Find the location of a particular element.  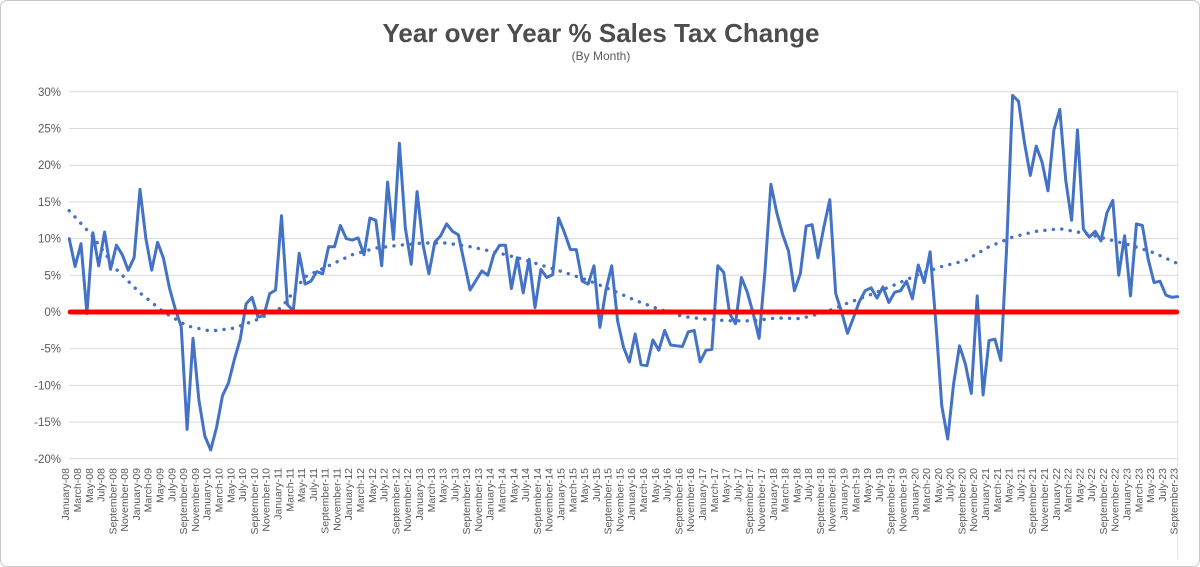

x-tick-label: May-18 is located at coordinates (797, 485).